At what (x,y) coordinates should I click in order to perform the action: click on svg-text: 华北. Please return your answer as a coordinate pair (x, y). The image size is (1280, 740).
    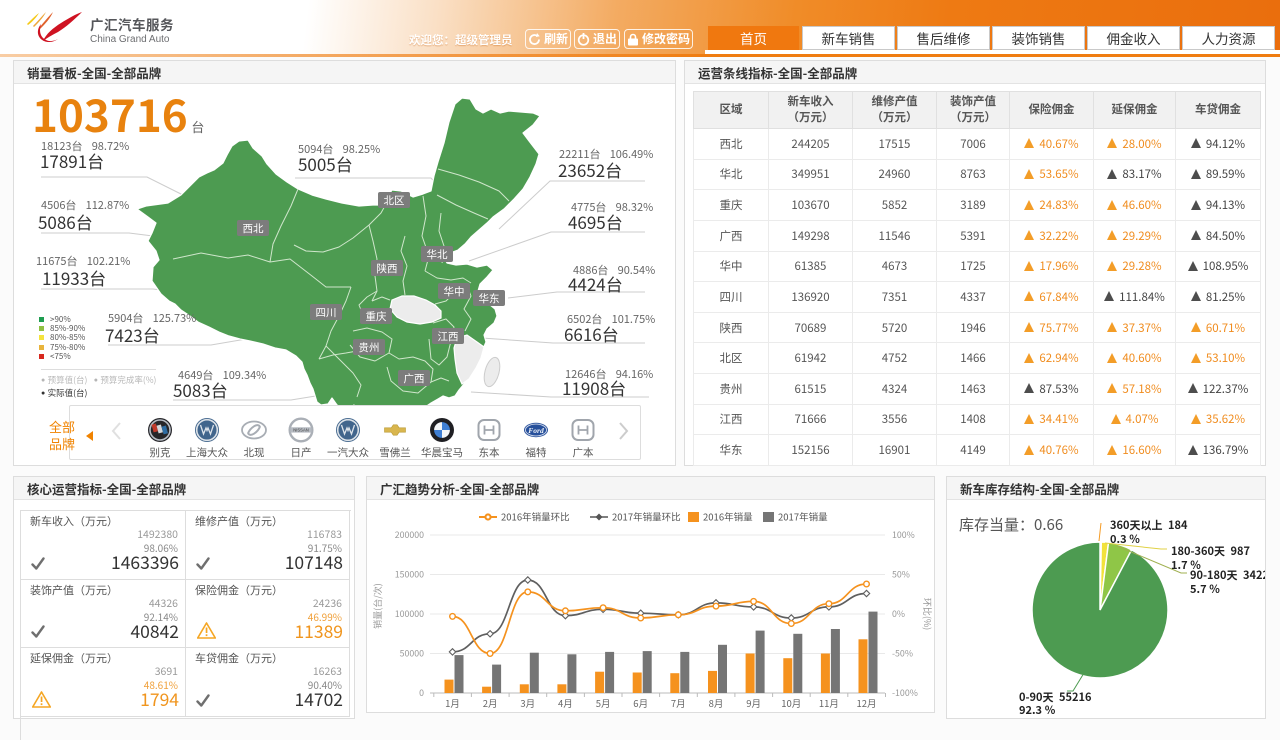
    Looking at the image, I should click on (437, 254).